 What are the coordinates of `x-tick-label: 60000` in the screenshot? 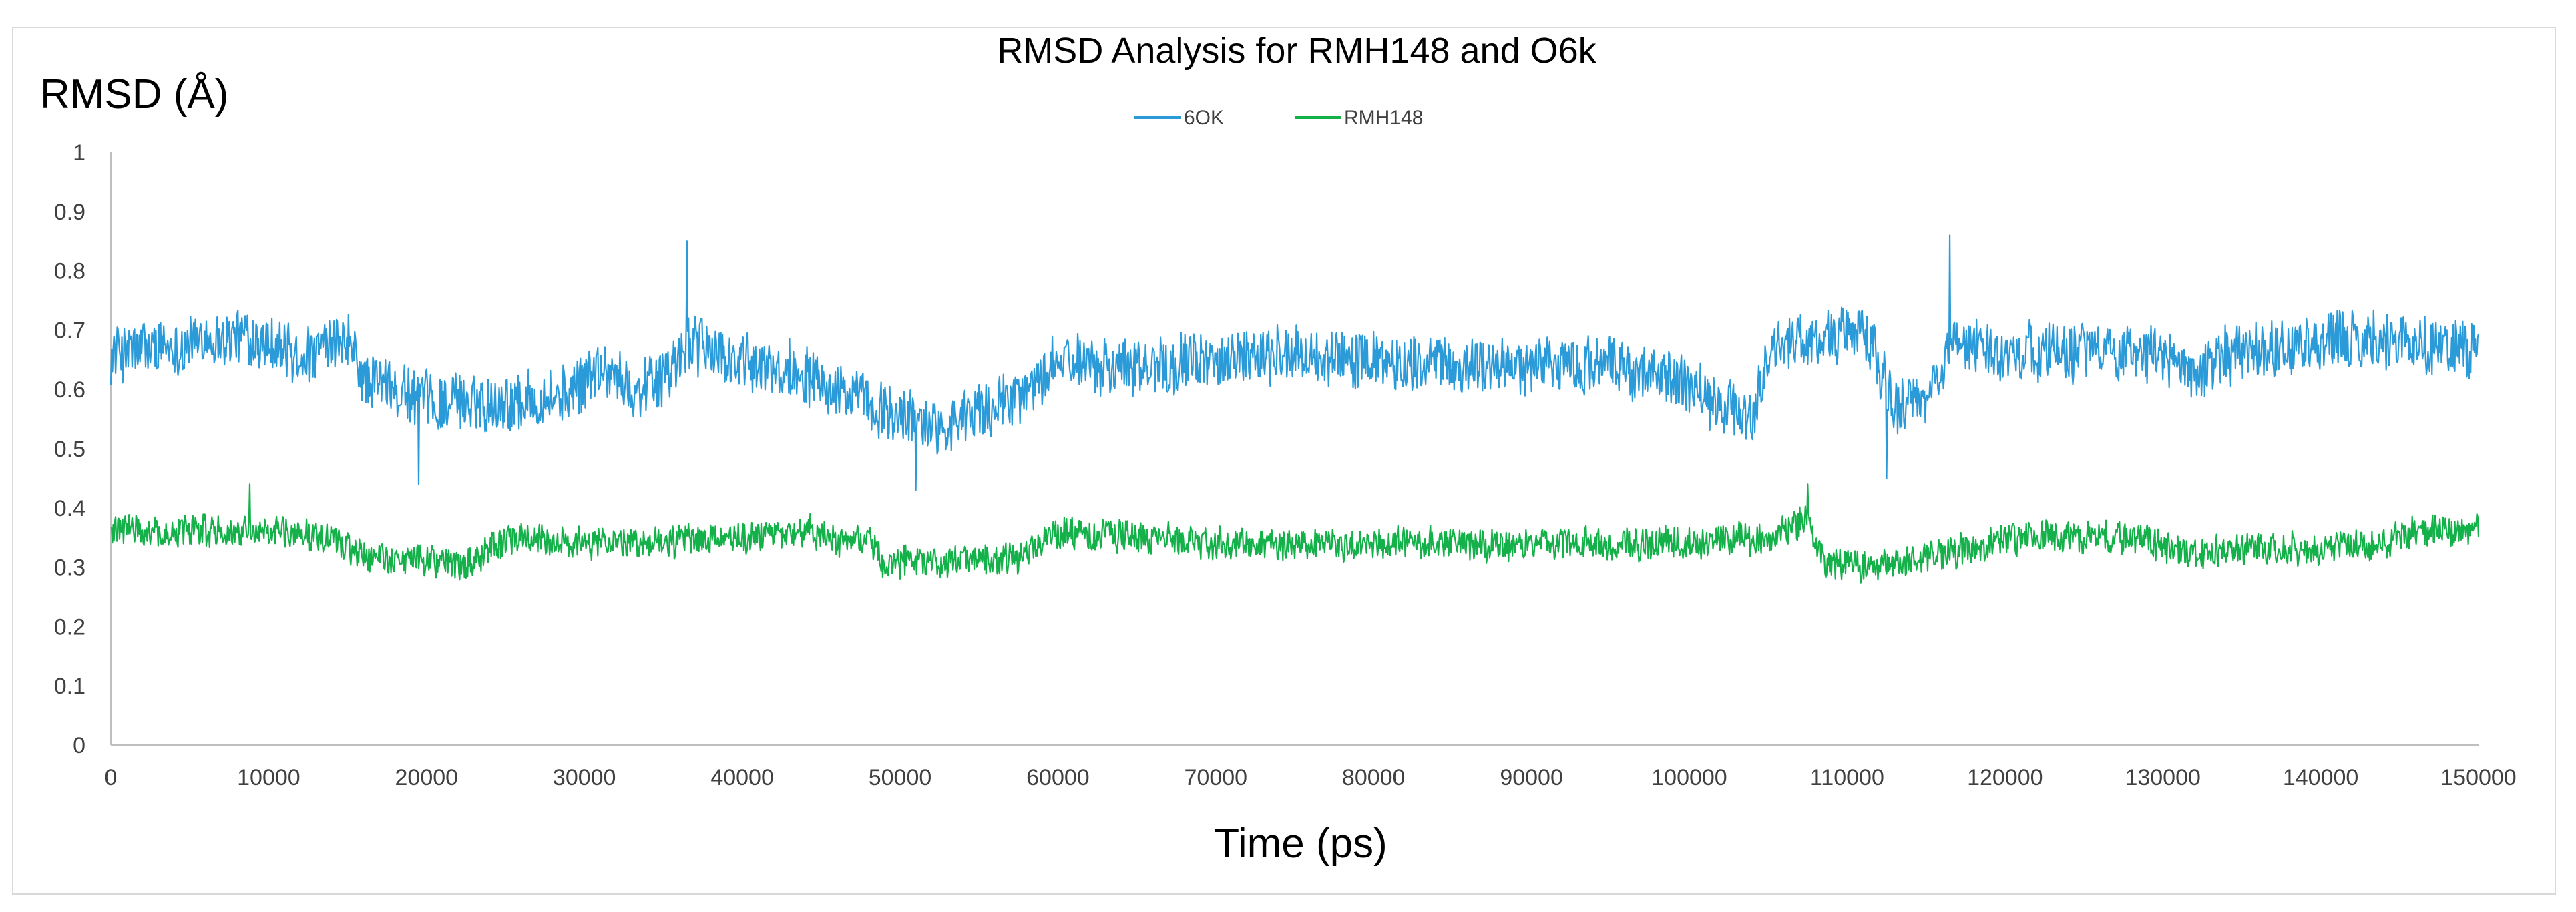 It's located at (1058, 777).